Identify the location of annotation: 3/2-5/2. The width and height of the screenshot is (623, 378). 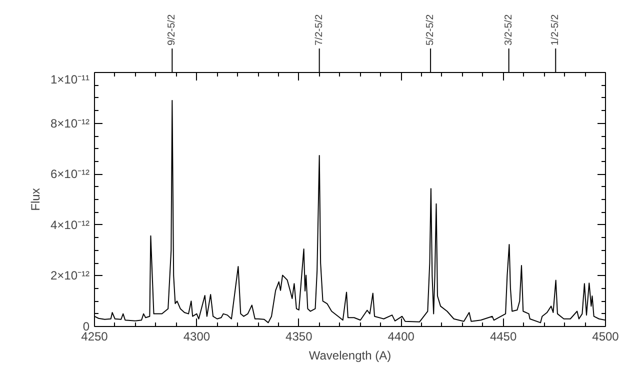
(508, 30).